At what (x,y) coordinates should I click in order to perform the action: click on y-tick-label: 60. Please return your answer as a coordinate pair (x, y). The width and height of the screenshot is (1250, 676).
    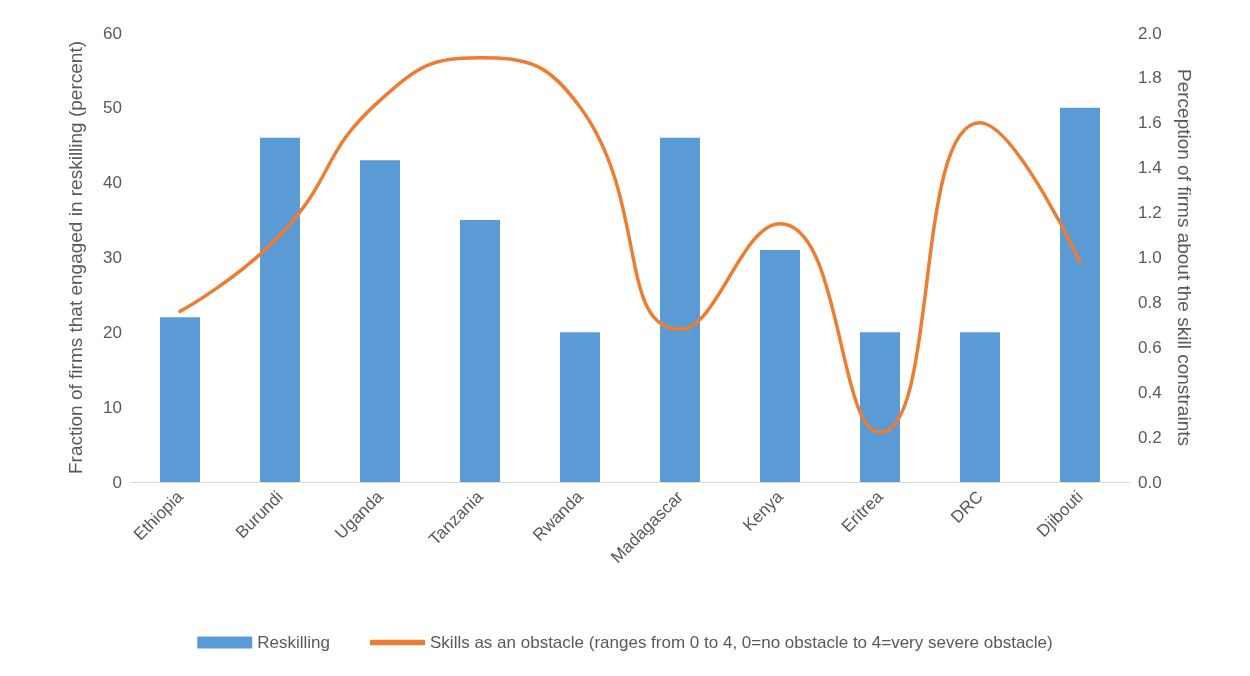
    Looking at the image, I should click on (112, 33).